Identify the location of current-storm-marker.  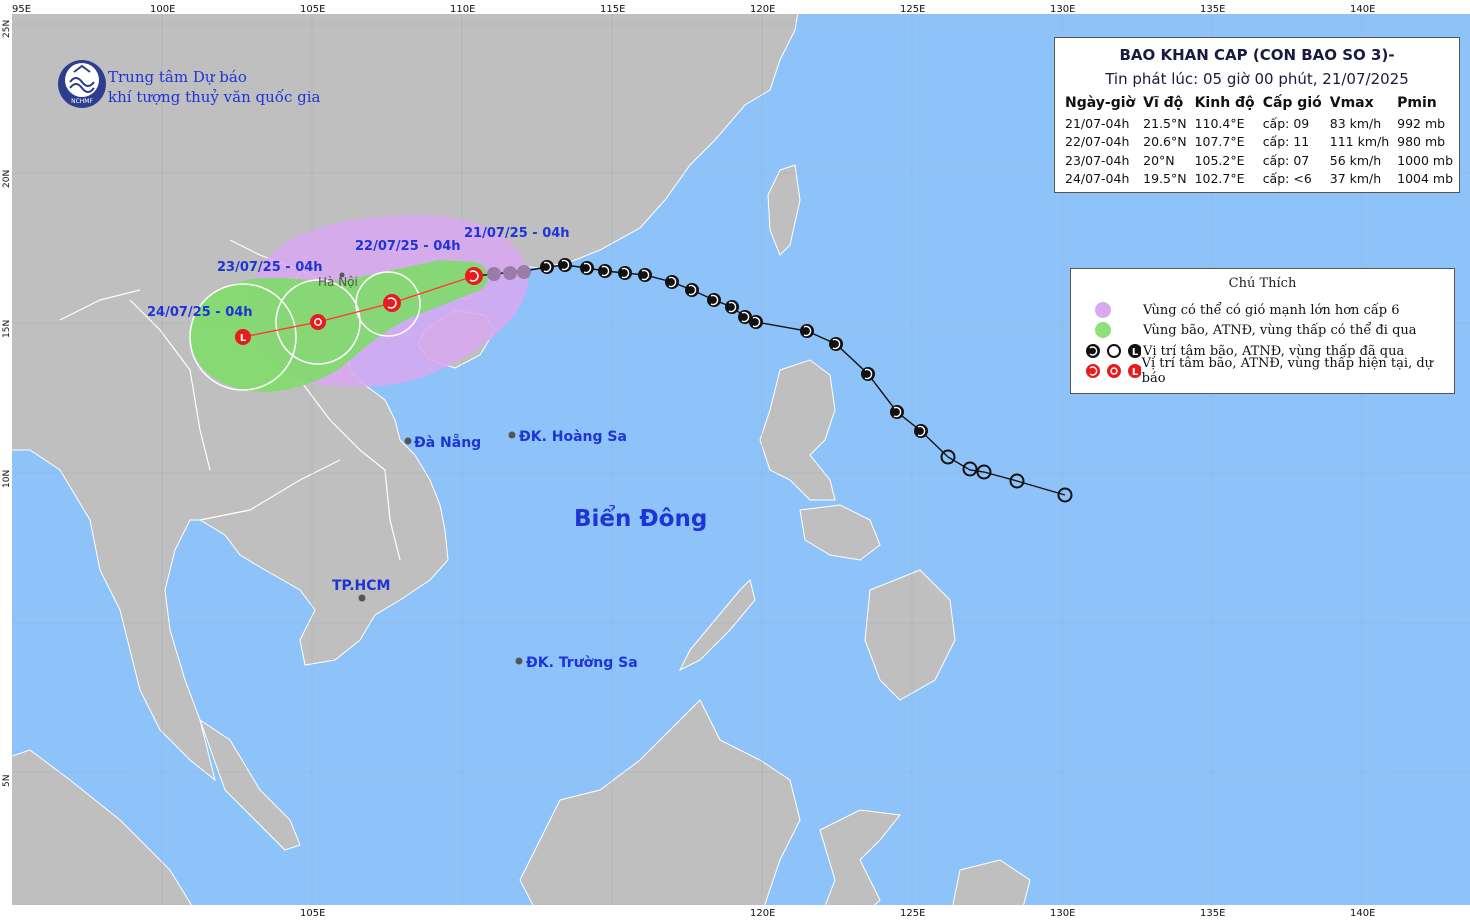
(474, 276).